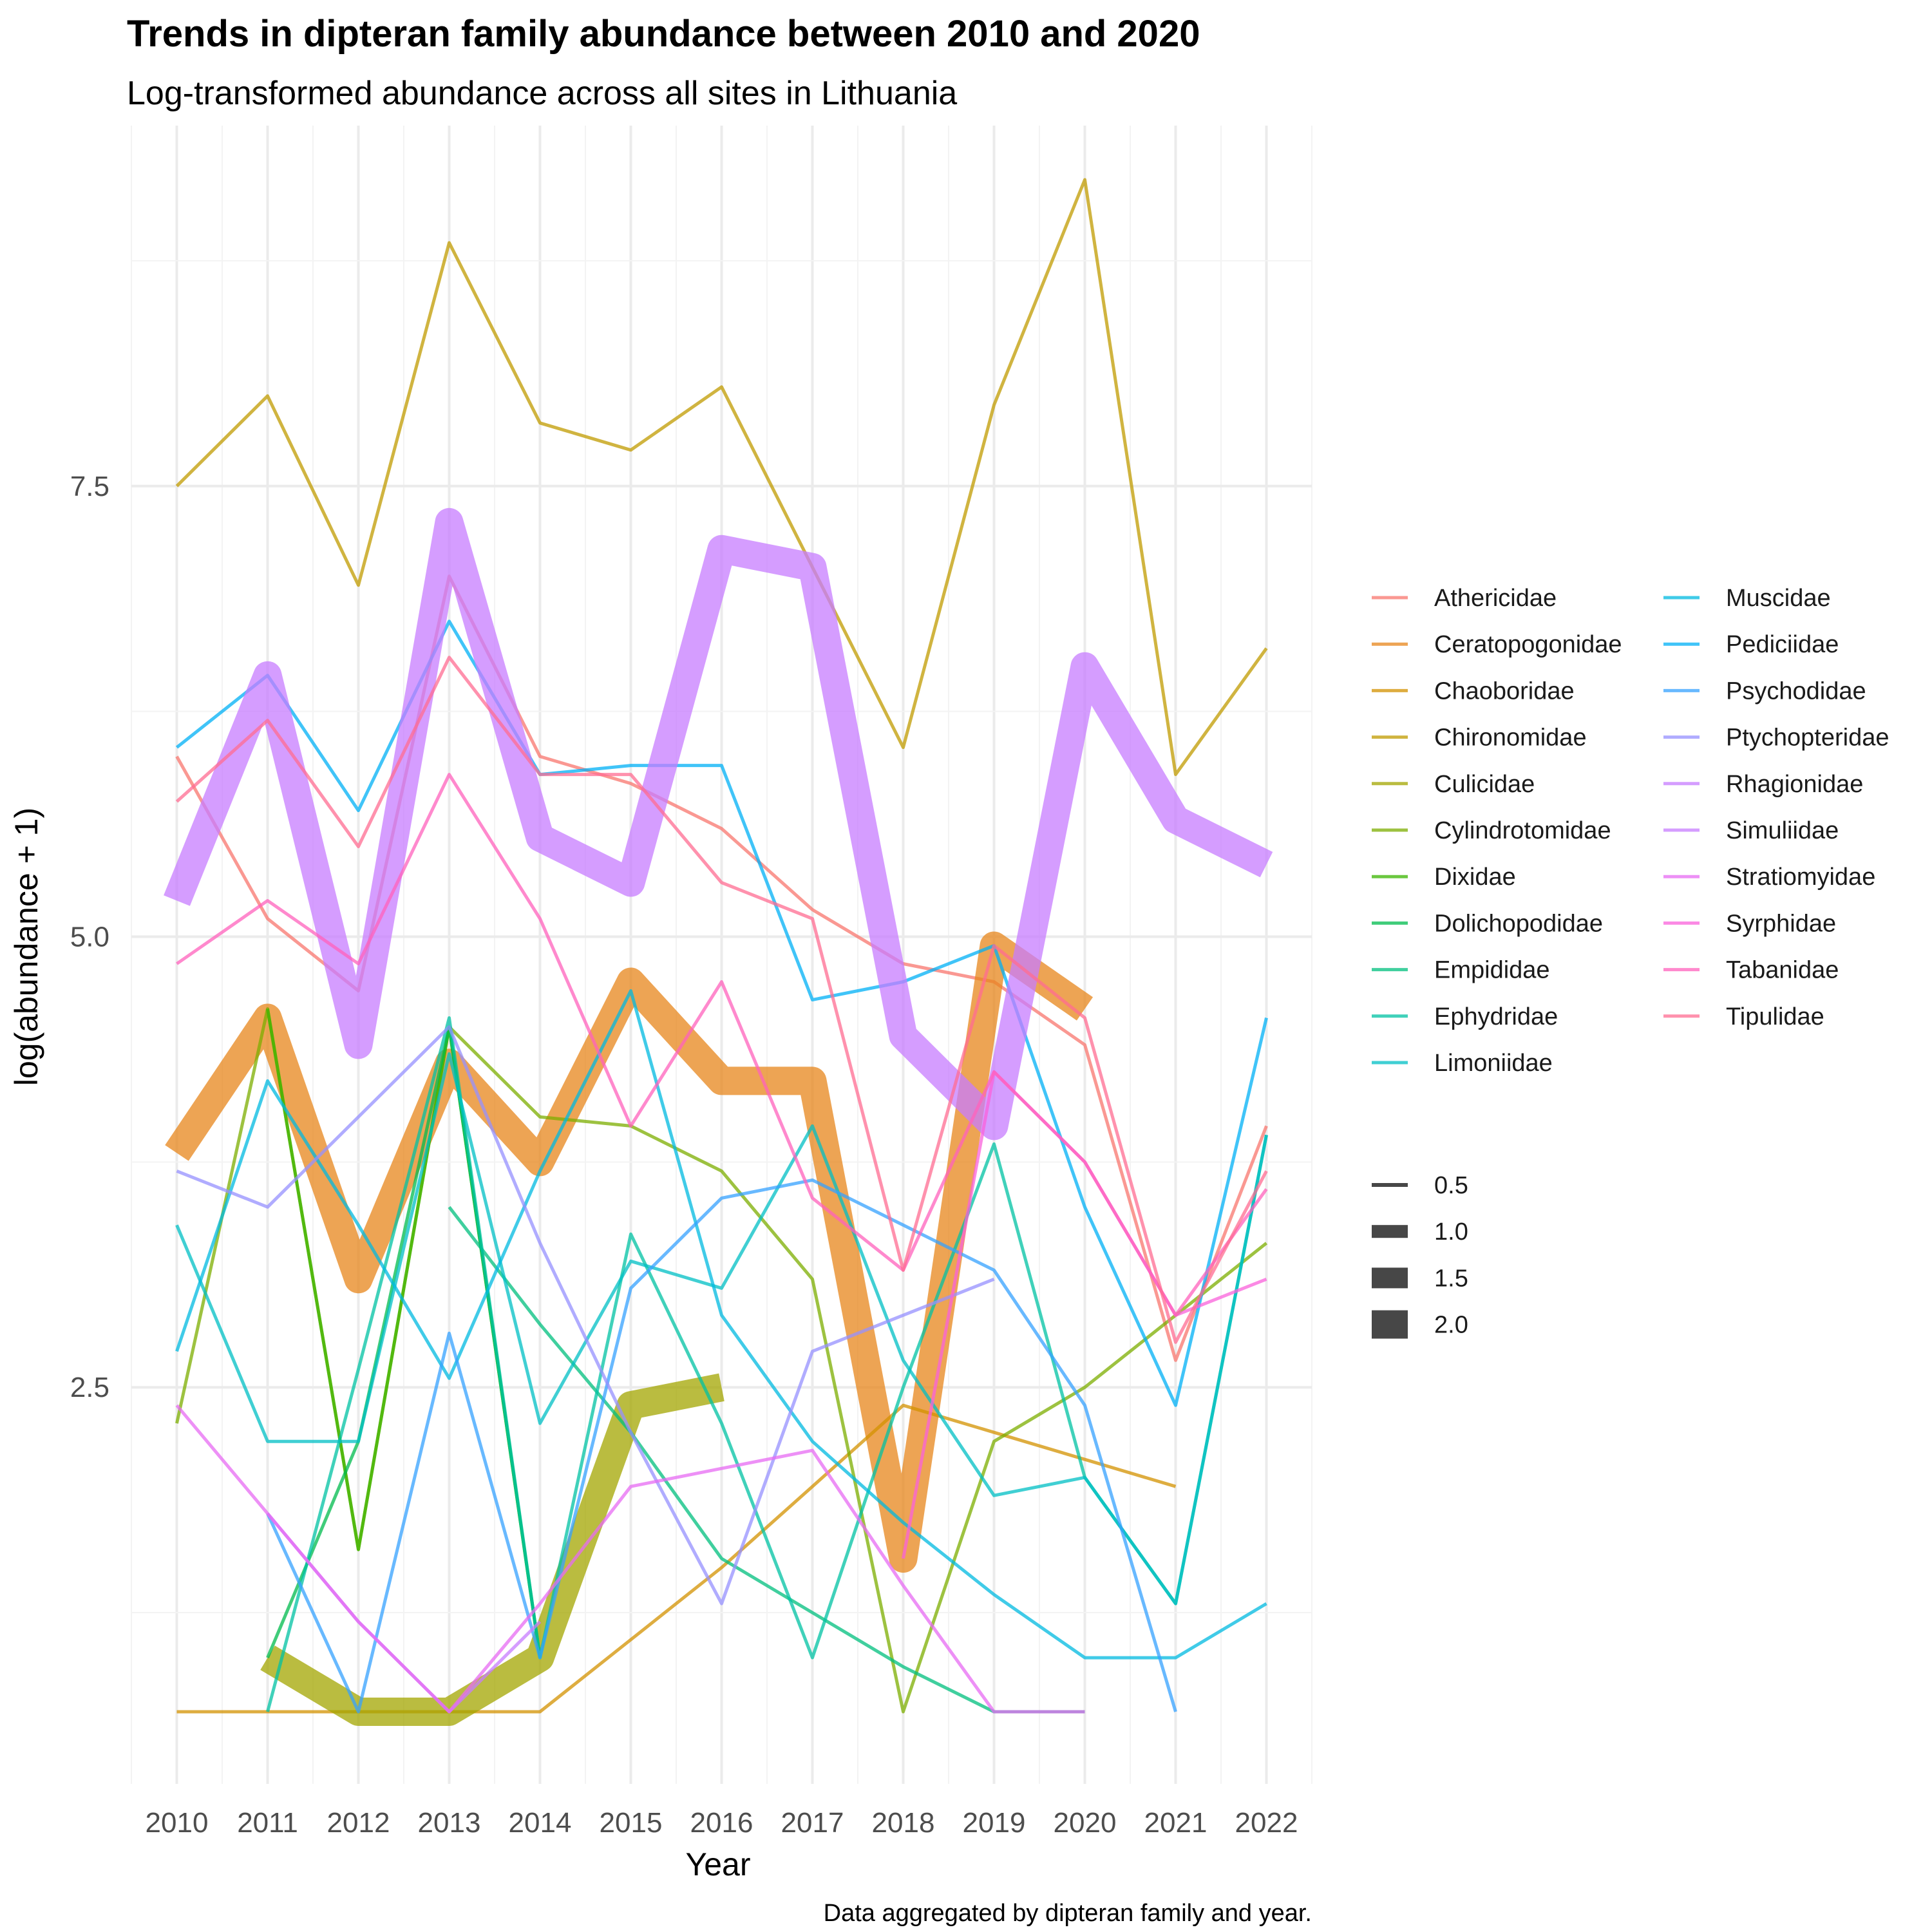  What do you see at coordinates (1085, 1823) in the screenshot?
I see `x-tick-label: 2020` at bounding box center [1085, 1823].